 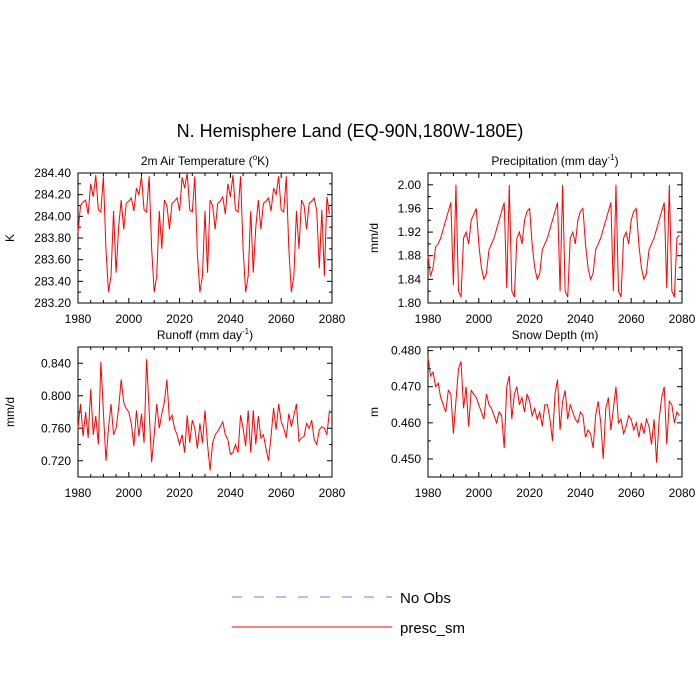 I want to click on legend-label: presc_sm, so click(x=432, y=628).